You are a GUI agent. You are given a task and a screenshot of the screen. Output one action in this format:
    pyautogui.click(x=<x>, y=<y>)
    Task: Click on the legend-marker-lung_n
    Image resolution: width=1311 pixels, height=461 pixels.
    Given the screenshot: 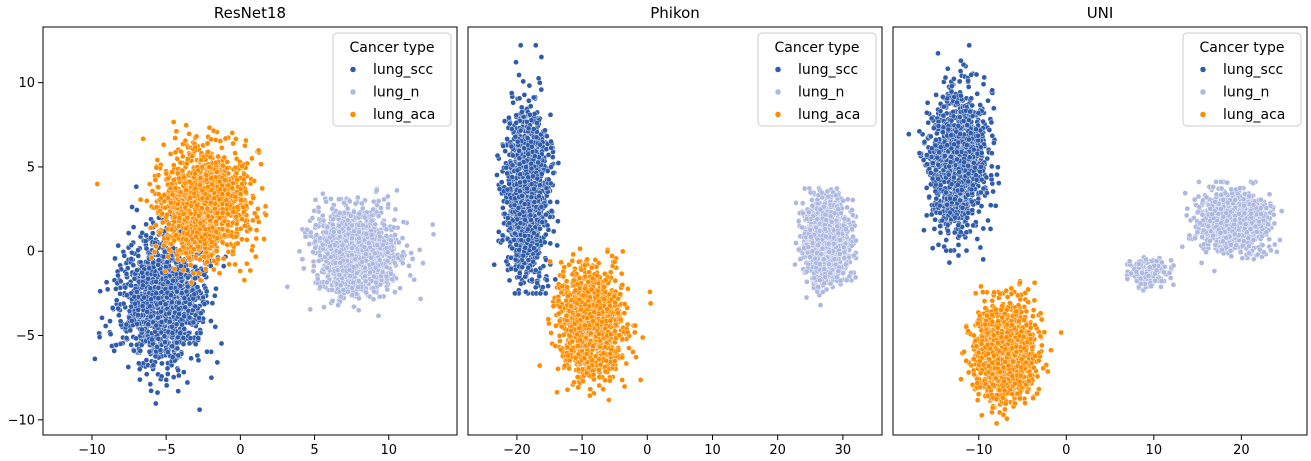 What is the action you would take?
    pyautogui.click(x=353, y=92)
    